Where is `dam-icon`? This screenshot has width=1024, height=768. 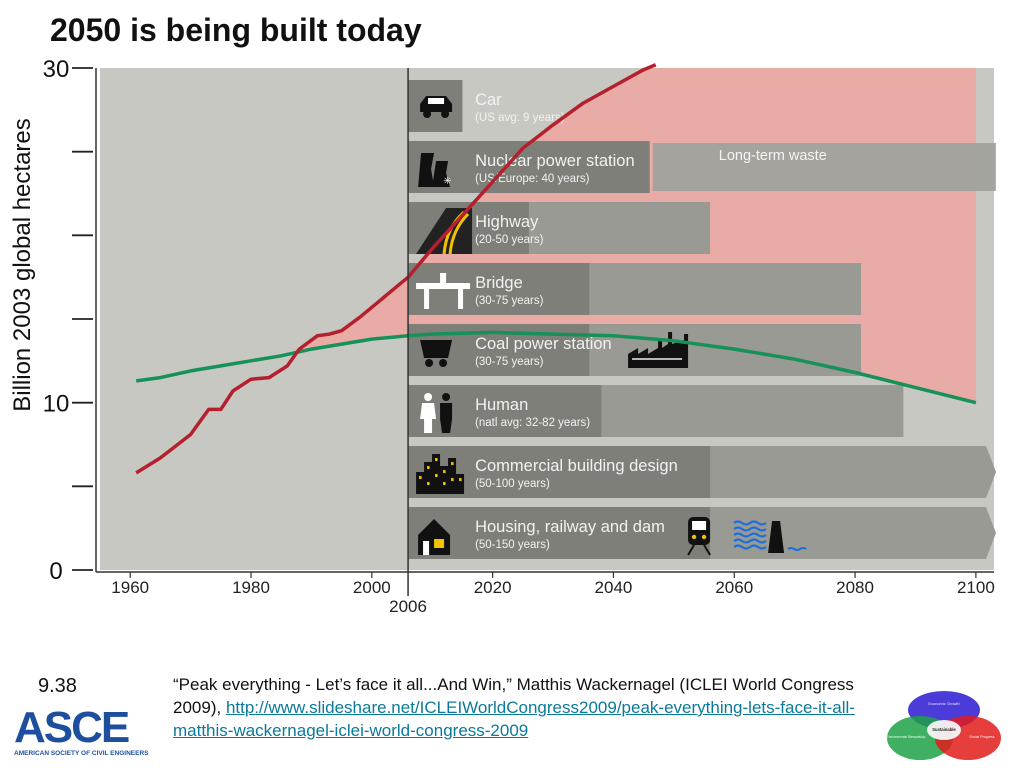 dam-icon is located at coordinates (770, 536).